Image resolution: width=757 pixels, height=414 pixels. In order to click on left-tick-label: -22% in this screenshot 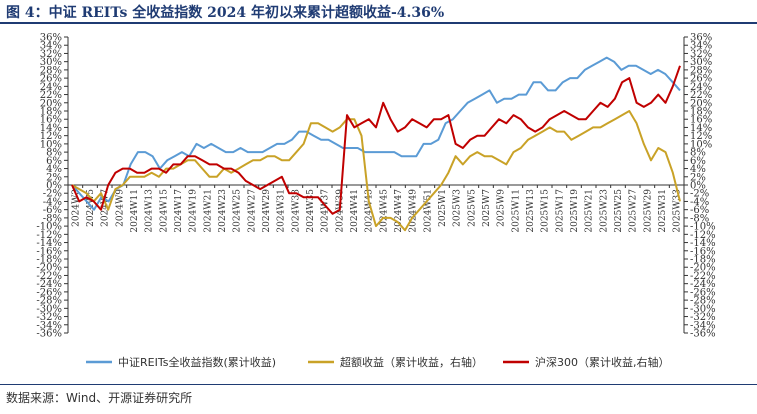, I will do `click(49, 276)`.